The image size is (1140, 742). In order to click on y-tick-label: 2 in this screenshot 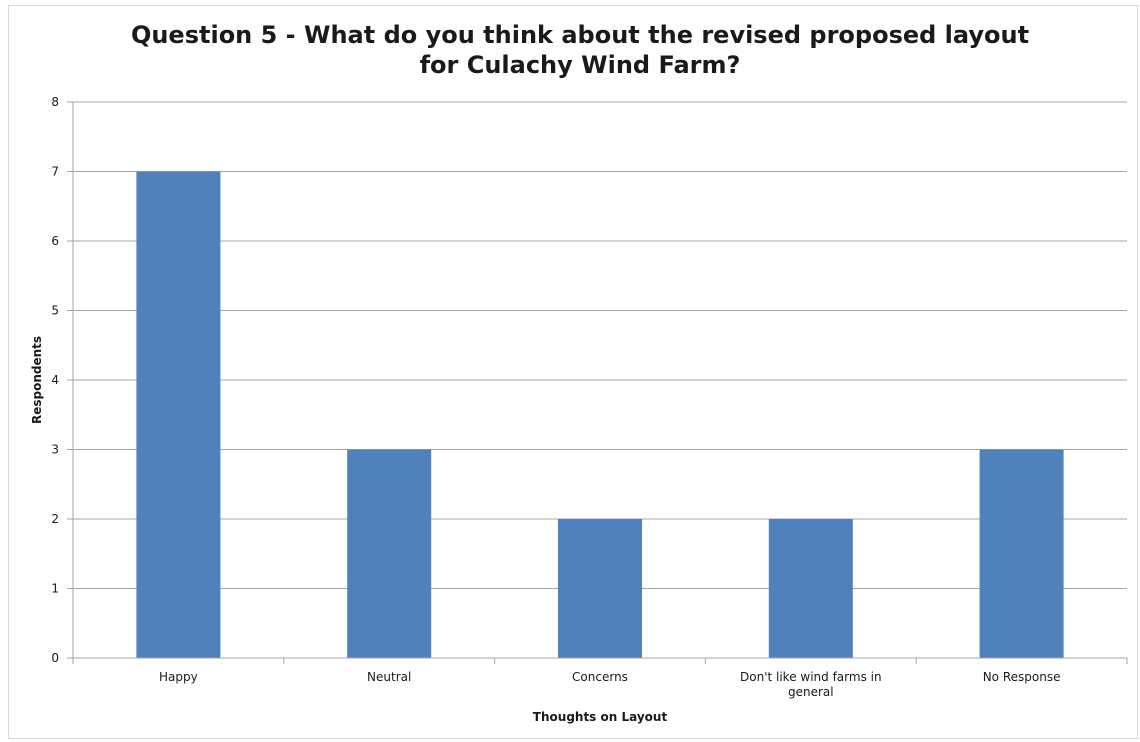, I will do `click(55, 519)`.